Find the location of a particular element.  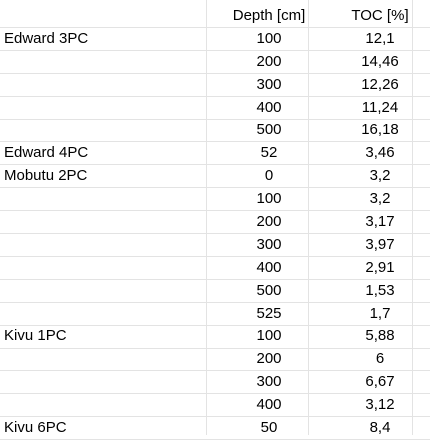

table-row: Edward 4PC 52 3,46 is located at coordinates (215, 152).